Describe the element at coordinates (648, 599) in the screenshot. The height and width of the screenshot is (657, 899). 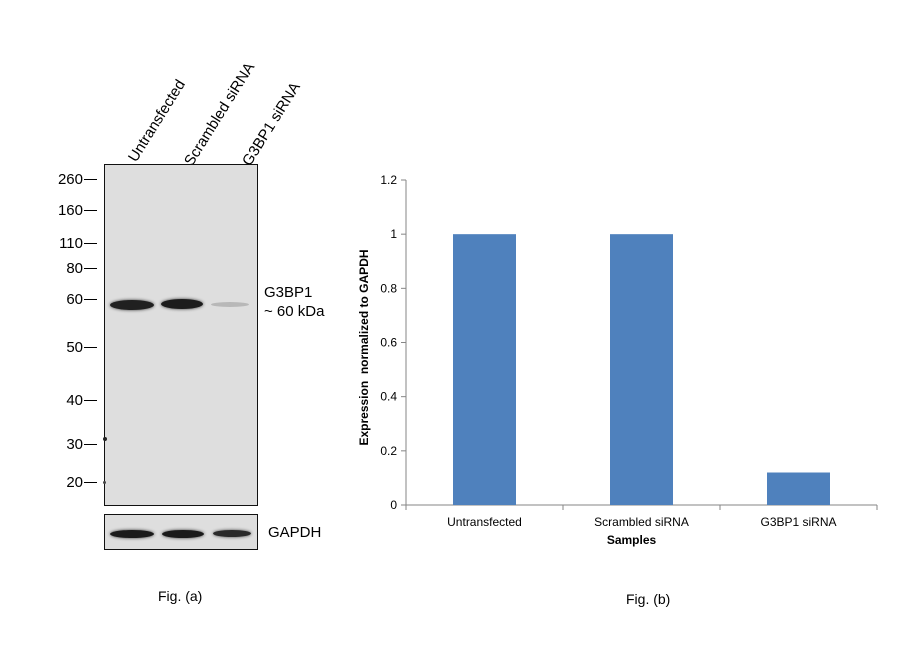
I see `figure-caption-b: Fig. (b)` at that location.